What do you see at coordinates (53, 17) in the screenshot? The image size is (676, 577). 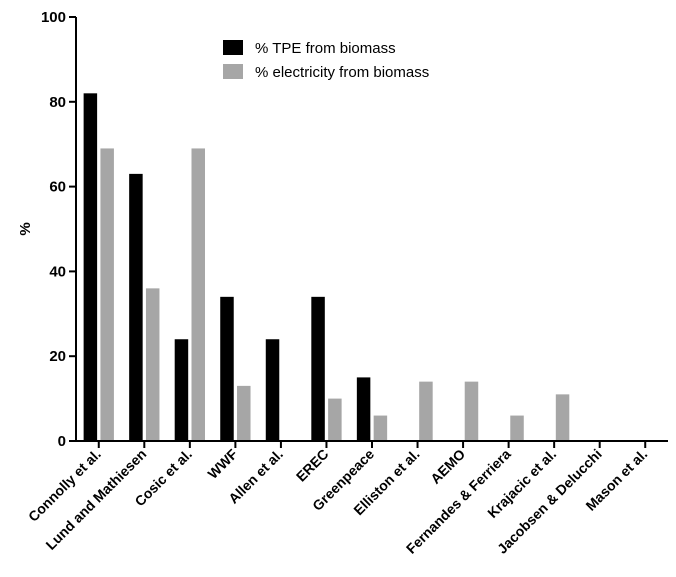 I see `y-tick-label: 100` at bounding box center [53, 17].